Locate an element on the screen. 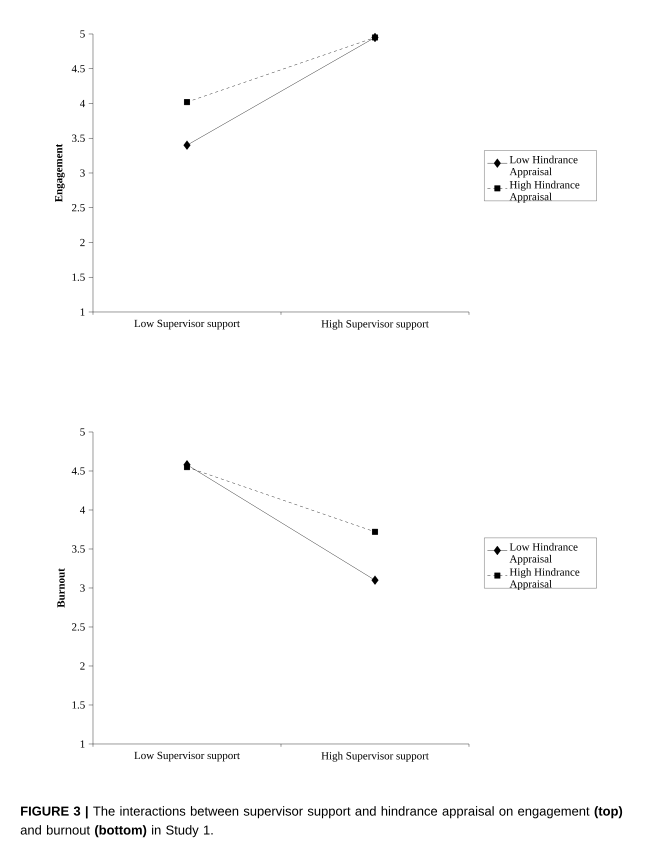 This screenshot has height=868, width=657. y-axis-title: Burnout is located at coordinates (61, 588).